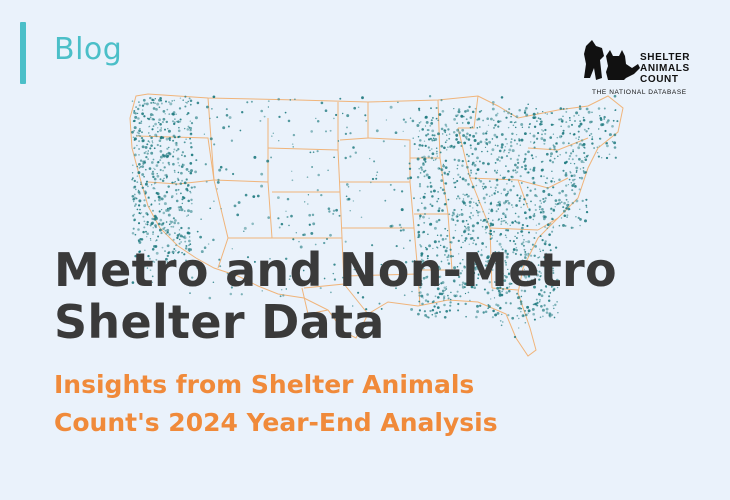 This screenshot has height=500, width=730. I want to click on logo-line-2: ANIMALS, so click(665, 68).